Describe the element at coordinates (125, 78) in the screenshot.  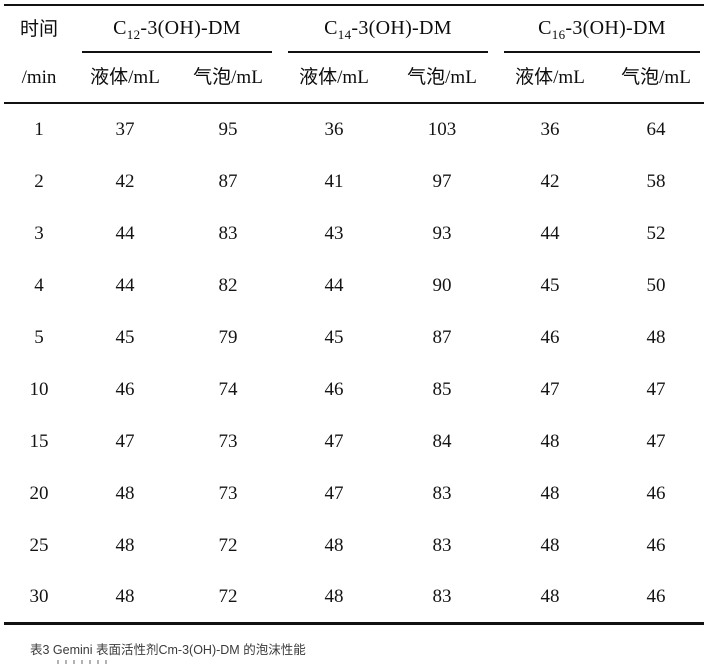
I see `subheader-liquid-c12: 液体/mL` at that location.